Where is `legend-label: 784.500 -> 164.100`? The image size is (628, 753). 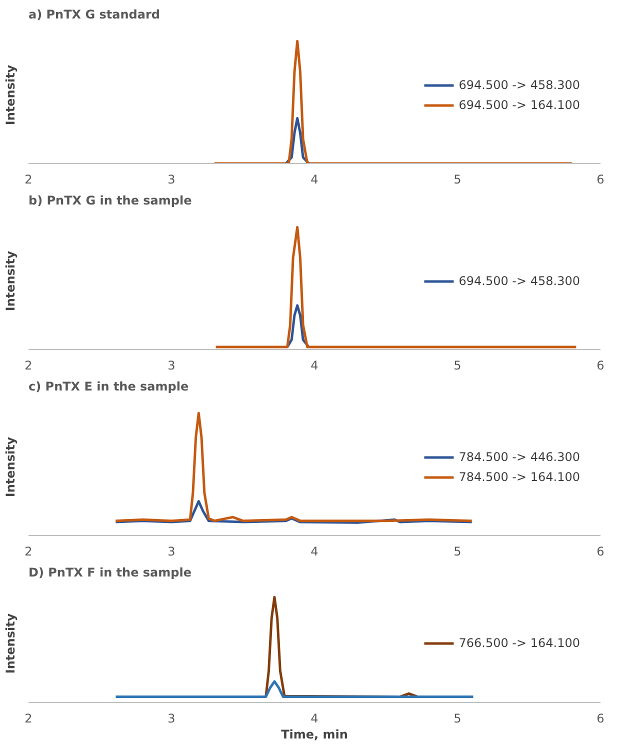
legend-label: 784.500 -> 164.100 is located at coordinates (519, 477).